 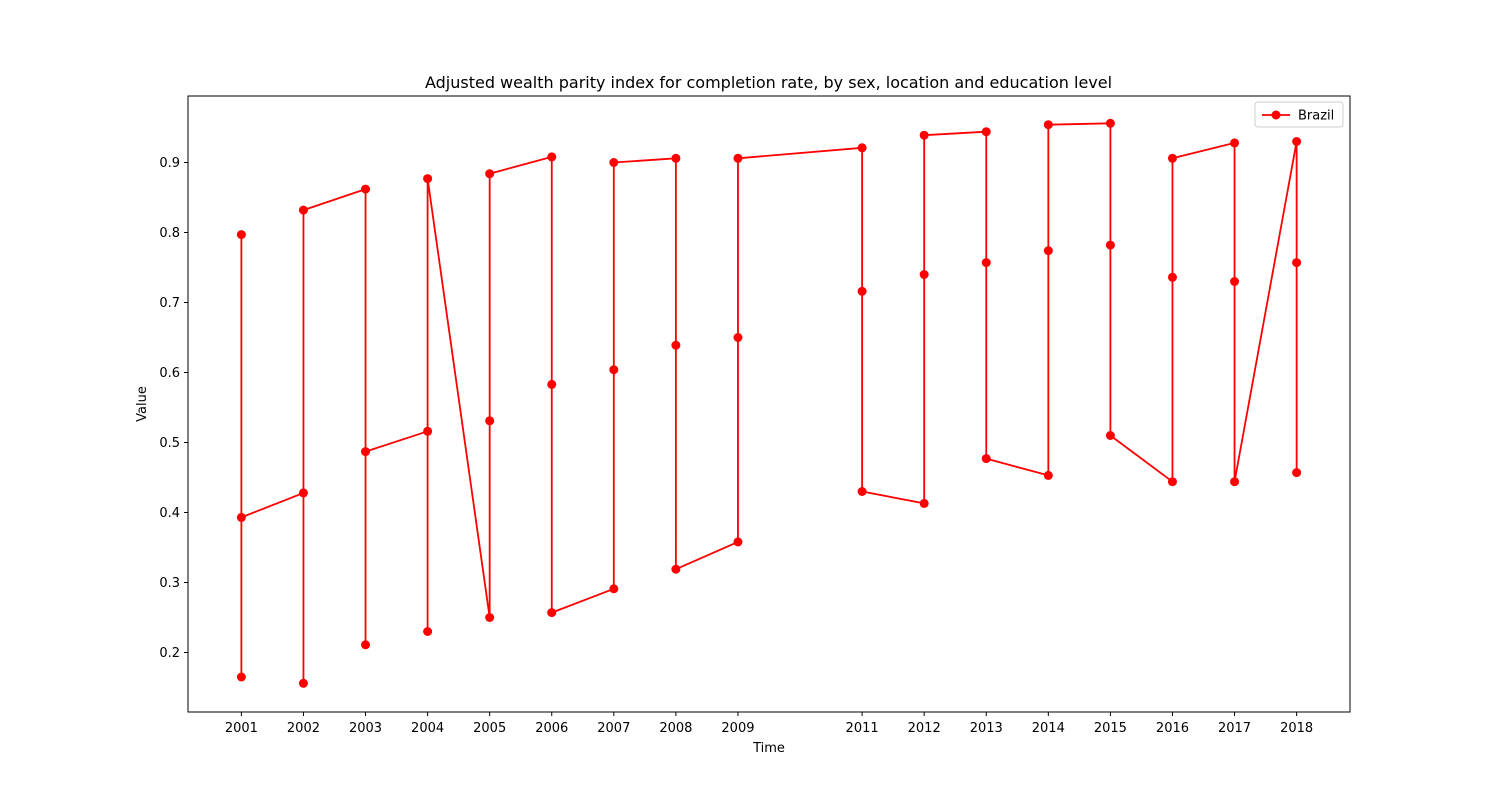 I want to click on y-tick-label: 0.4, so click(x=169, y=513).